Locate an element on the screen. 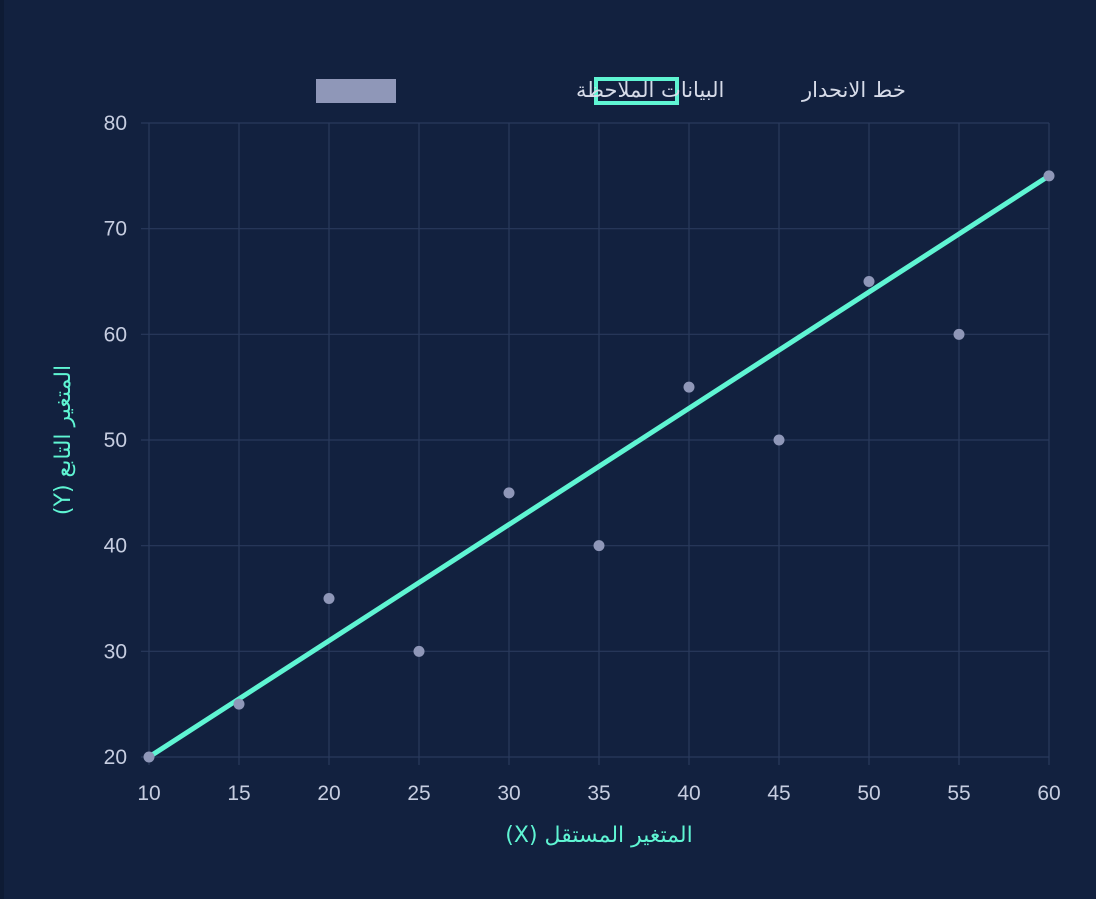 This screenshot has height=899, width=1096. legend-label-observed-data: البيانات الملاحظة is located at coordinates (650, 90).